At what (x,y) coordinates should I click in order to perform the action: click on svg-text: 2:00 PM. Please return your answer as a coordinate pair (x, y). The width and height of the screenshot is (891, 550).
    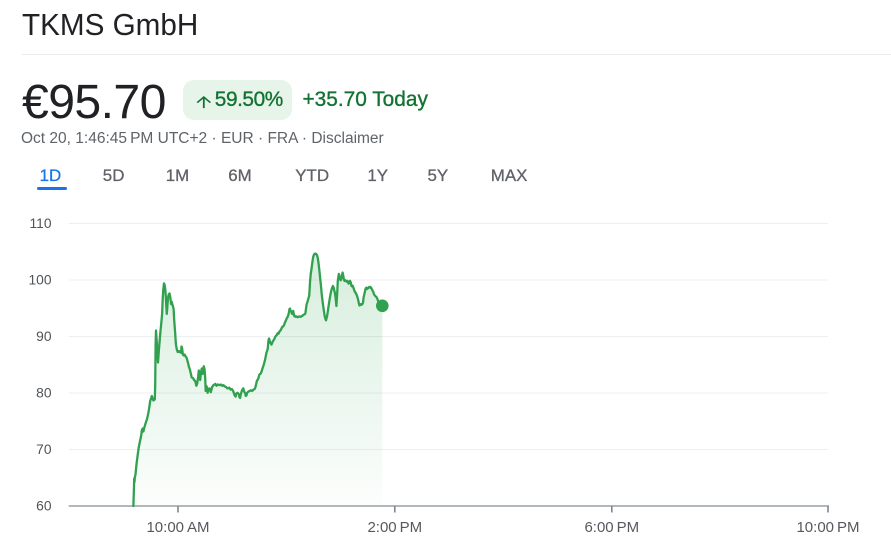
    Looking at the image, I should click on (394, 527).